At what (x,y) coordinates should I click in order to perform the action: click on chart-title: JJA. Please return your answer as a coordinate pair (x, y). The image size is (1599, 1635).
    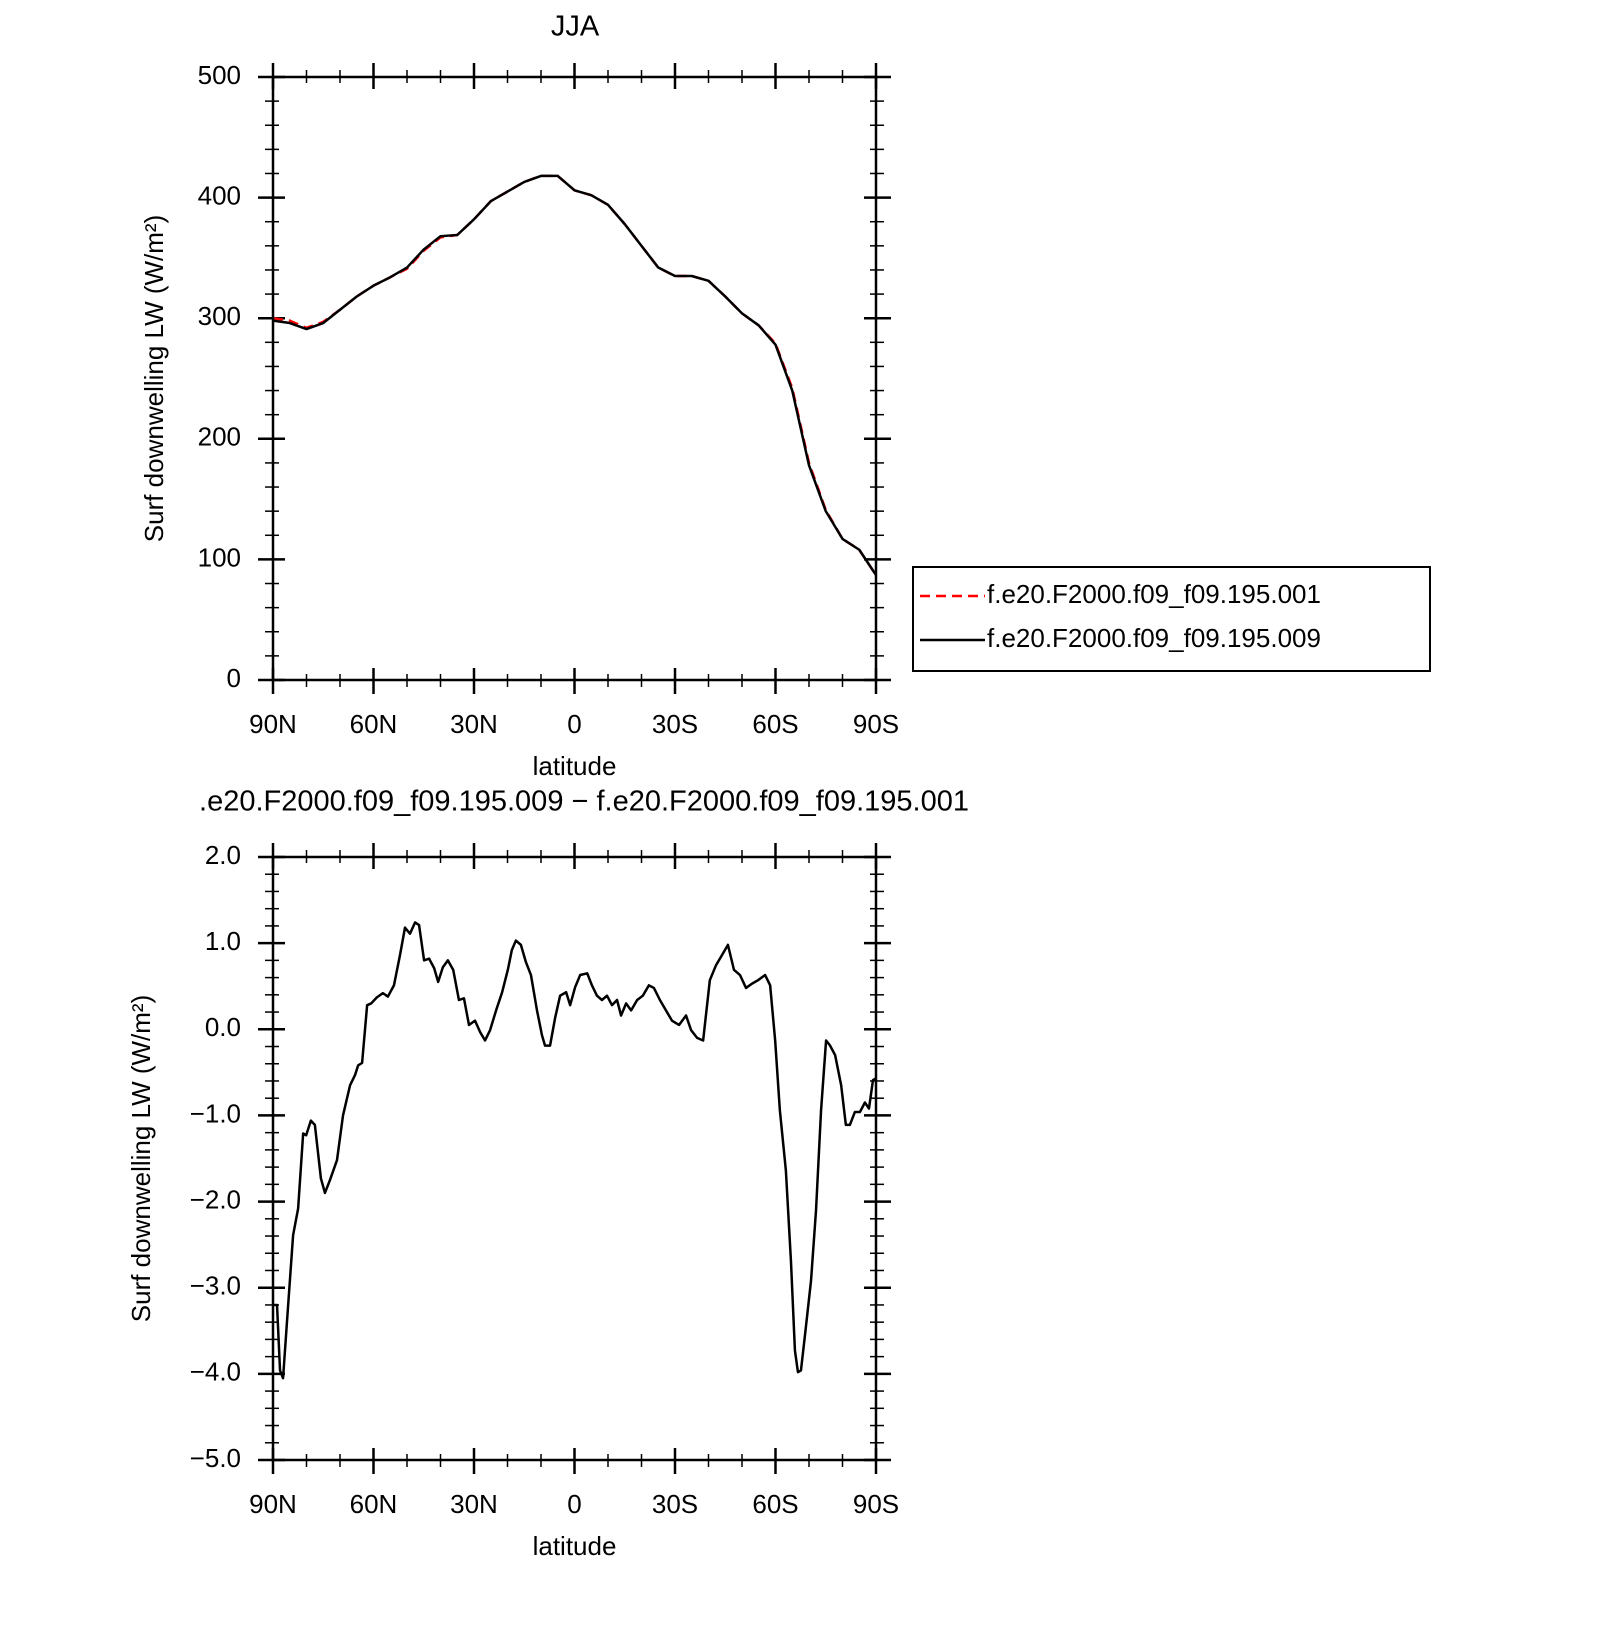
    Looking at the image, I should click on (575, 27).